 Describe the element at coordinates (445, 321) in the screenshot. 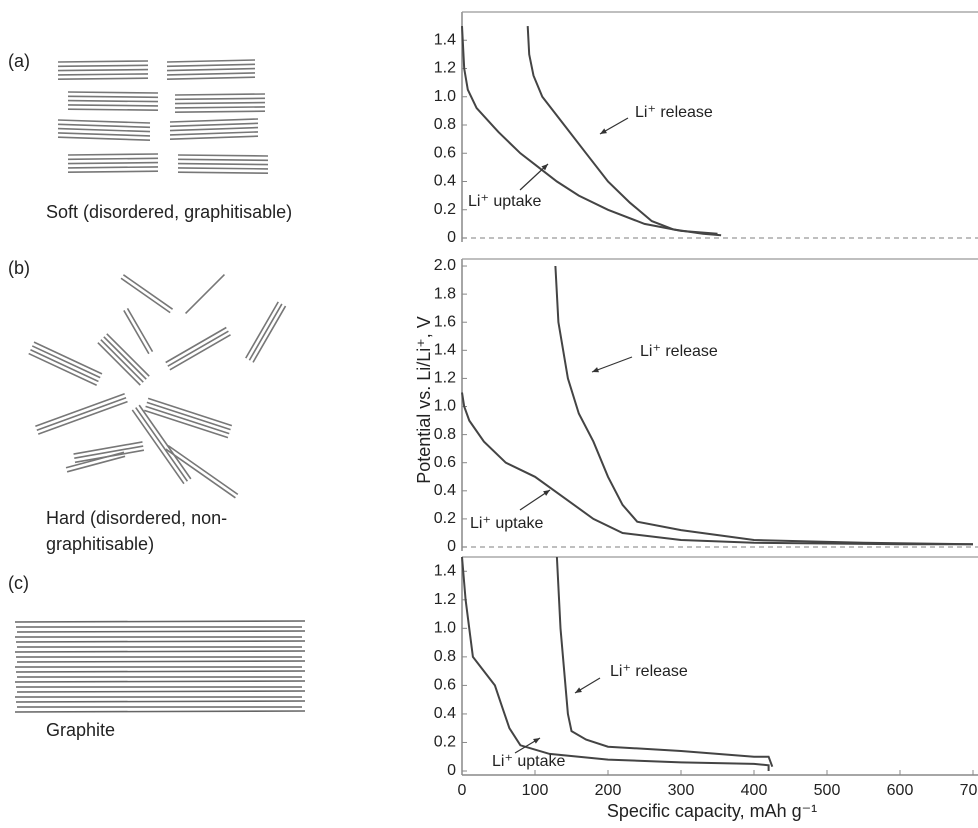

I see `y-tick-label: 1.6` at that location.